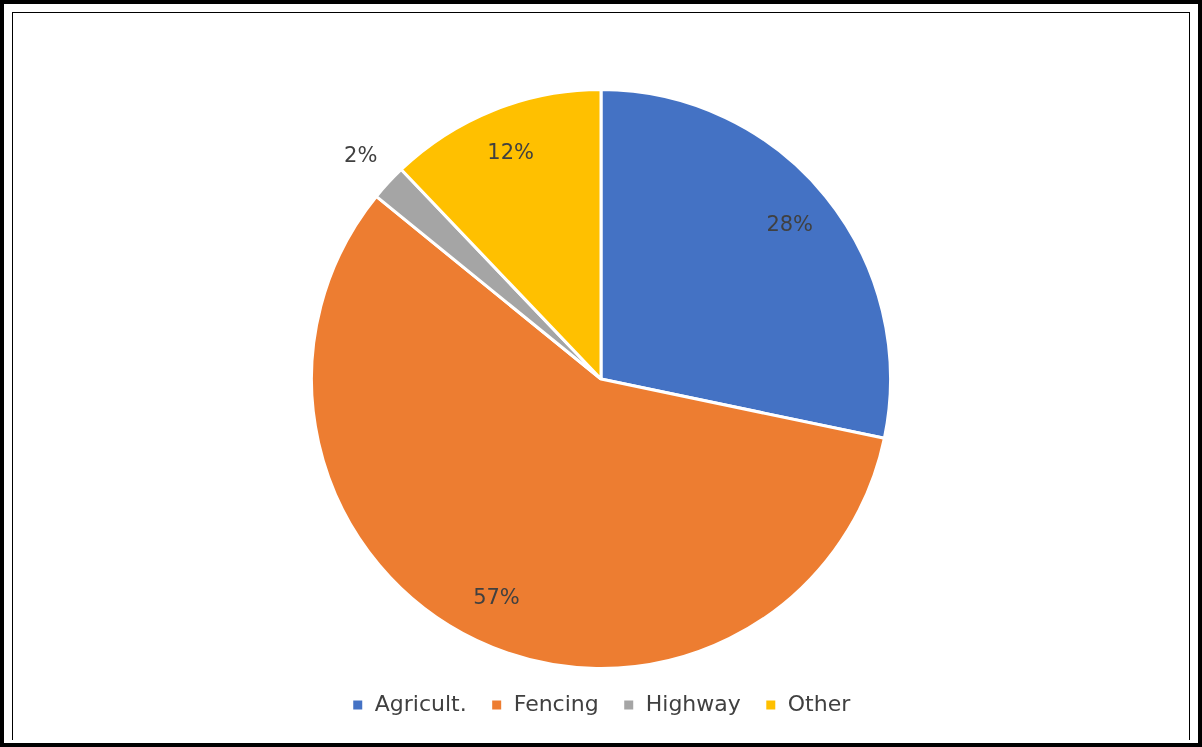 This screenshot has height=747, width=1202. Describe the element at coordinates (693, 703) in the screenshot. I see `legend-label: Highway` at that location.